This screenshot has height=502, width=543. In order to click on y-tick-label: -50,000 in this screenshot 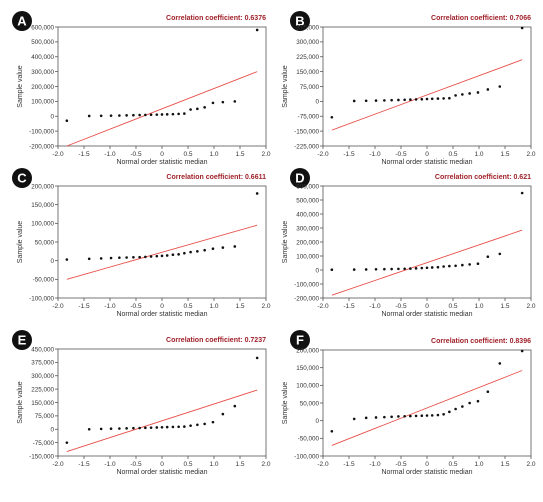, I will do `click(309, 439)`.